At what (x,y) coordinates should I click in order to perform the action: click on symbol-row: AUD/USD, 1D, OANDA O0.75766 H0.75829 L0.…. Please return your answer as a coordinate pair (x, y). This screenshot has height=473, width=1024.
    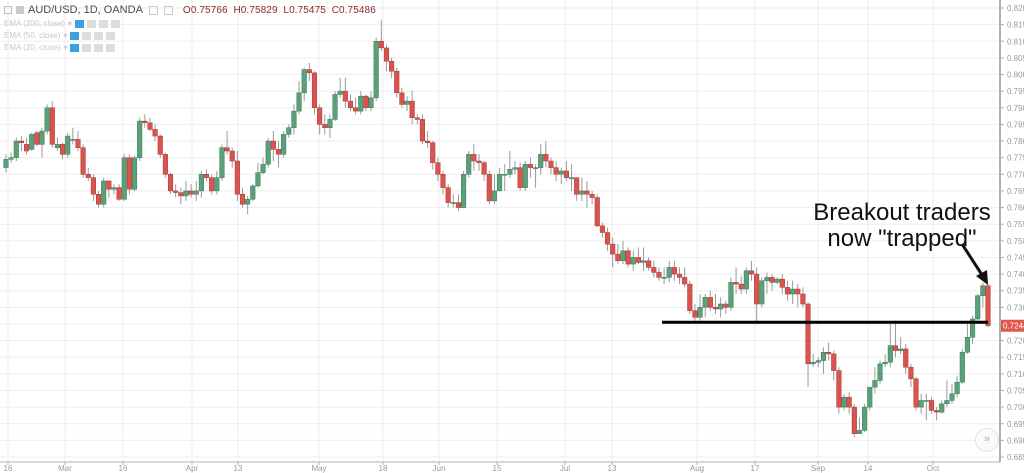
    Looking at the image, I should click on (190, 10).